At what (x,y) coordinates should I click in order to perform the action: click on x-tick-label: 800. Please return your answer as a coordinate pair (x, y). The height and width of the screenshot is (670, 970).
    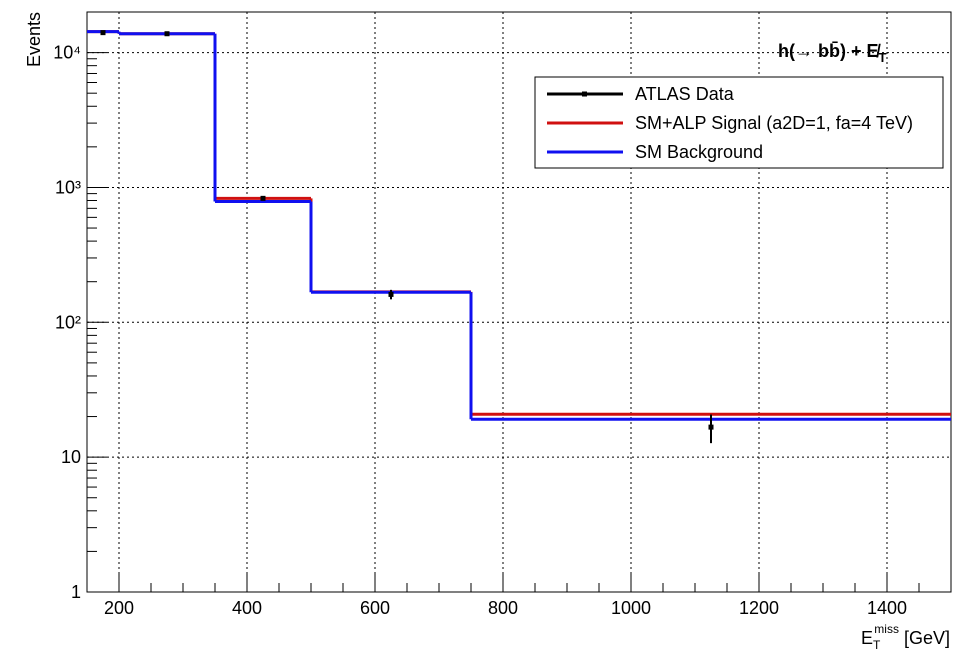
    Looking at the image, I should click on (503, 608).